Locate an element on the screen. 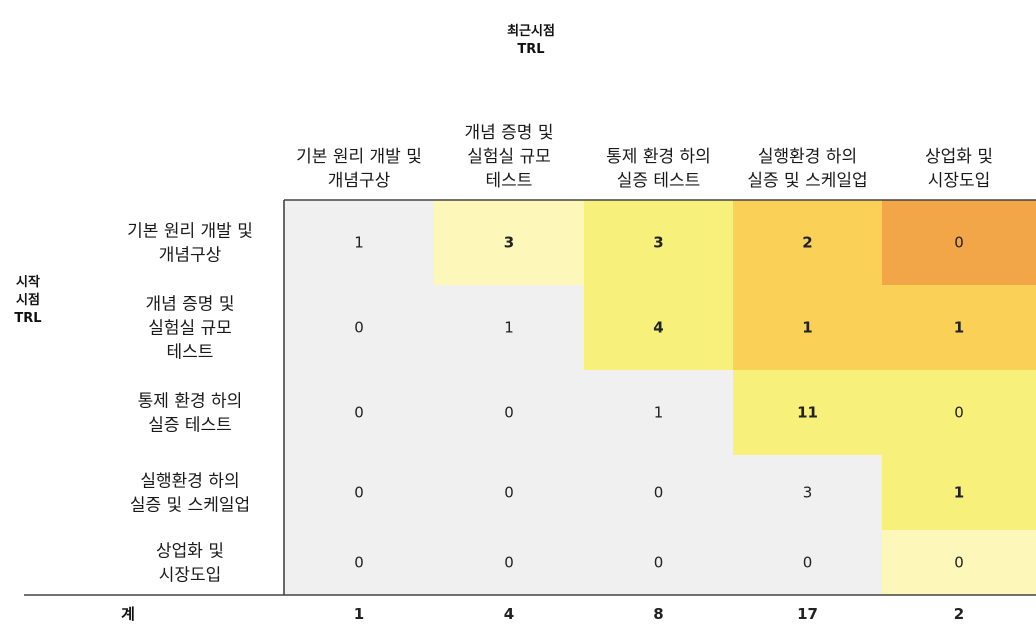 The width and height of the screenshot is (1036, 630). cell-value: 2 is located at coordinates (807, 243).